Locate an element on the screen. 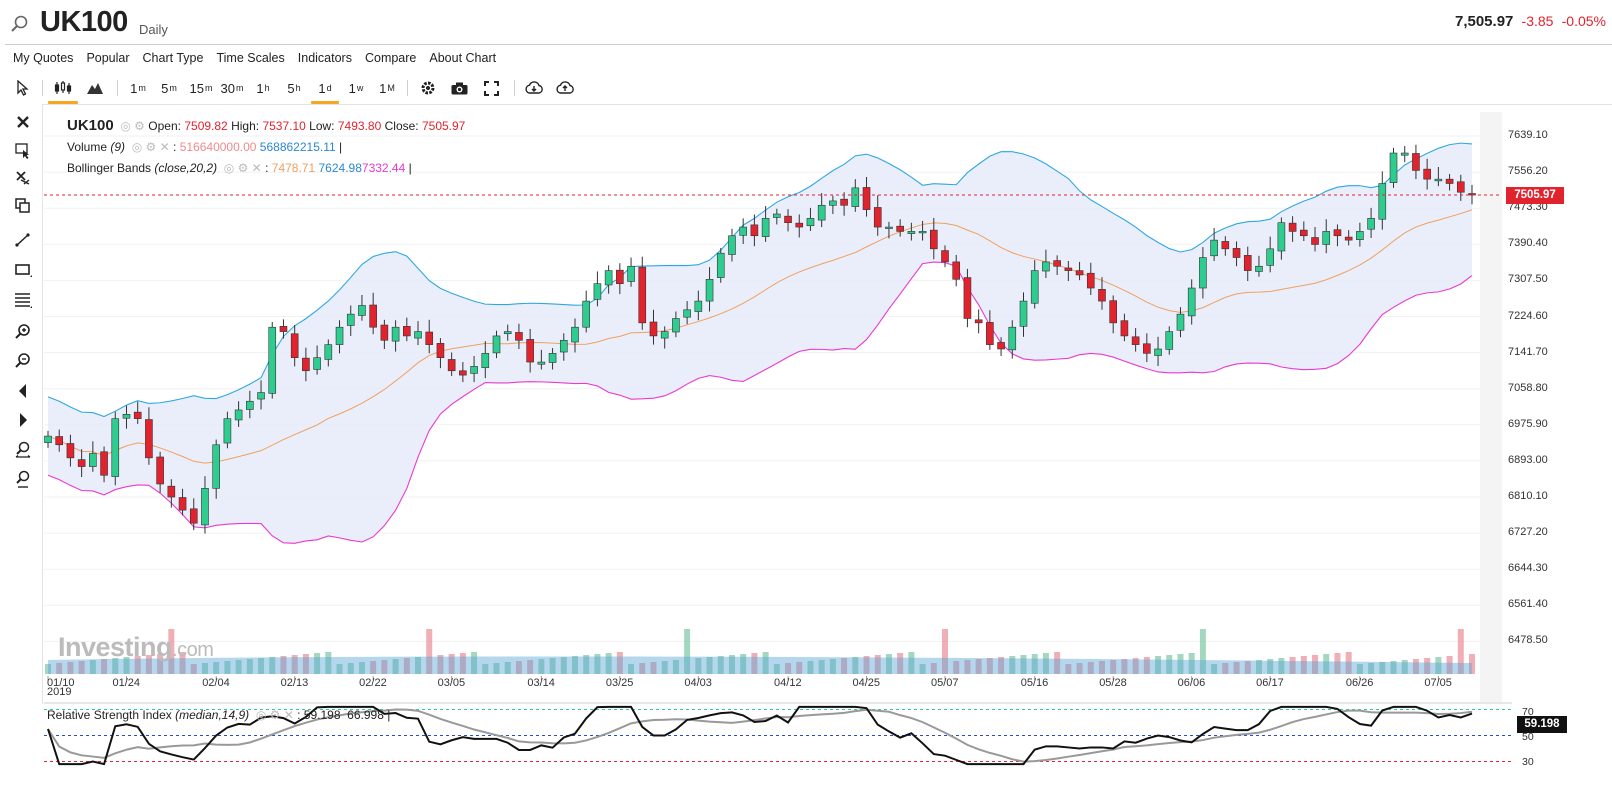 The height and width of the screenshot is (794, 1612). high-value: 7537.10 is located at coordinates (284, 126).